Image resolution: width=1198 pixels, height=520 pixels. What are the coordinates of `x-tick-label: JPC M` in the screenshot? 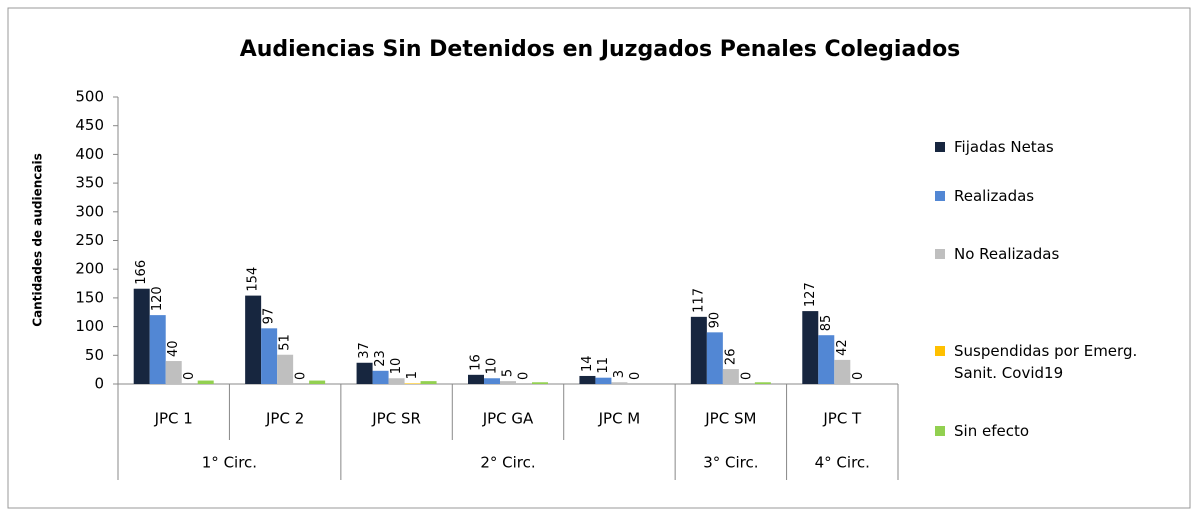 It's located at (619, 419).